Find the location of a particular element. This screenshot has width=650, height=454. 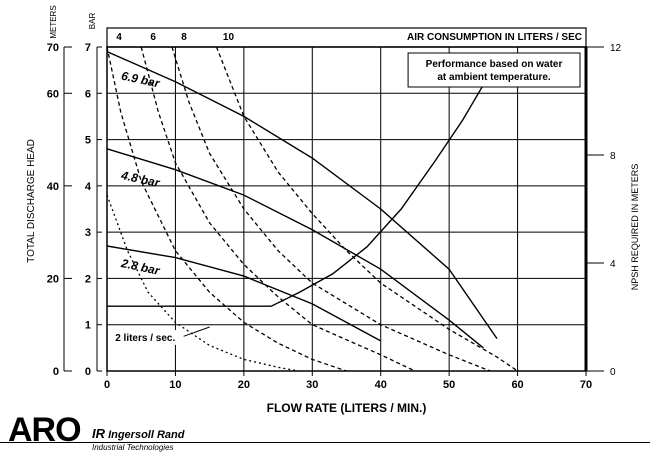

meters-tick-label: 0 is located at coordinates (56, 372).